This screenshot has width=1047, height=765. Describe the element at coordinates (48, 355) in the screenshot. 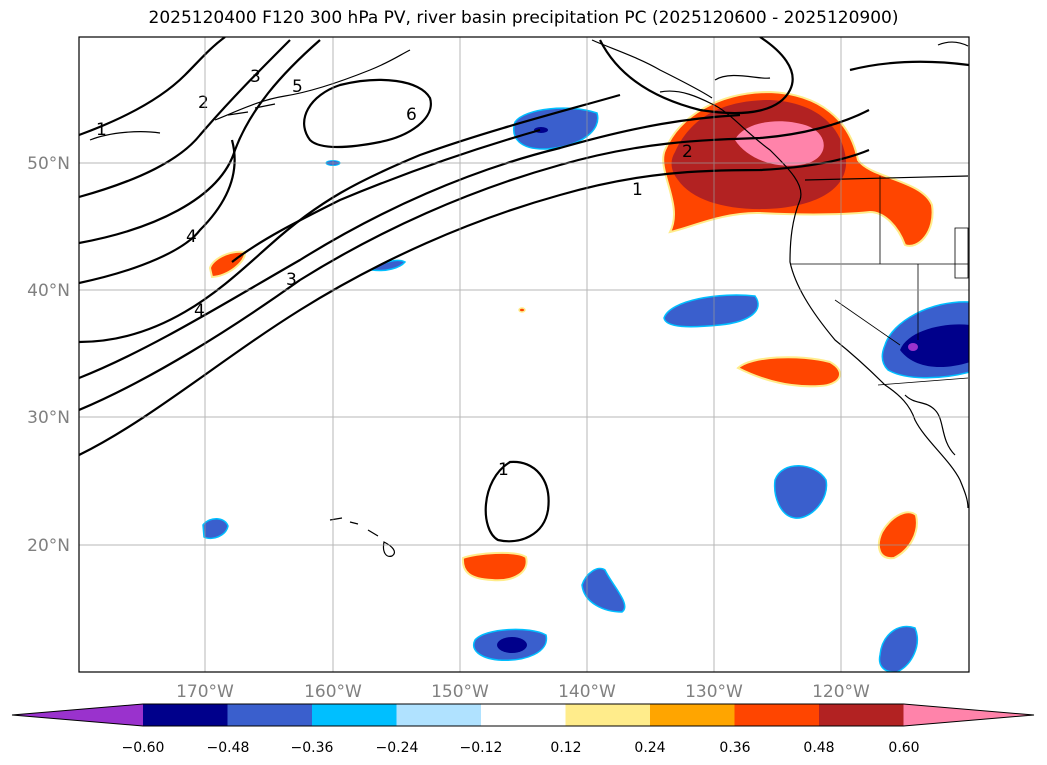

I see `lat-tick-labels: 50°N 40°N 30°N 20°N` at that location.